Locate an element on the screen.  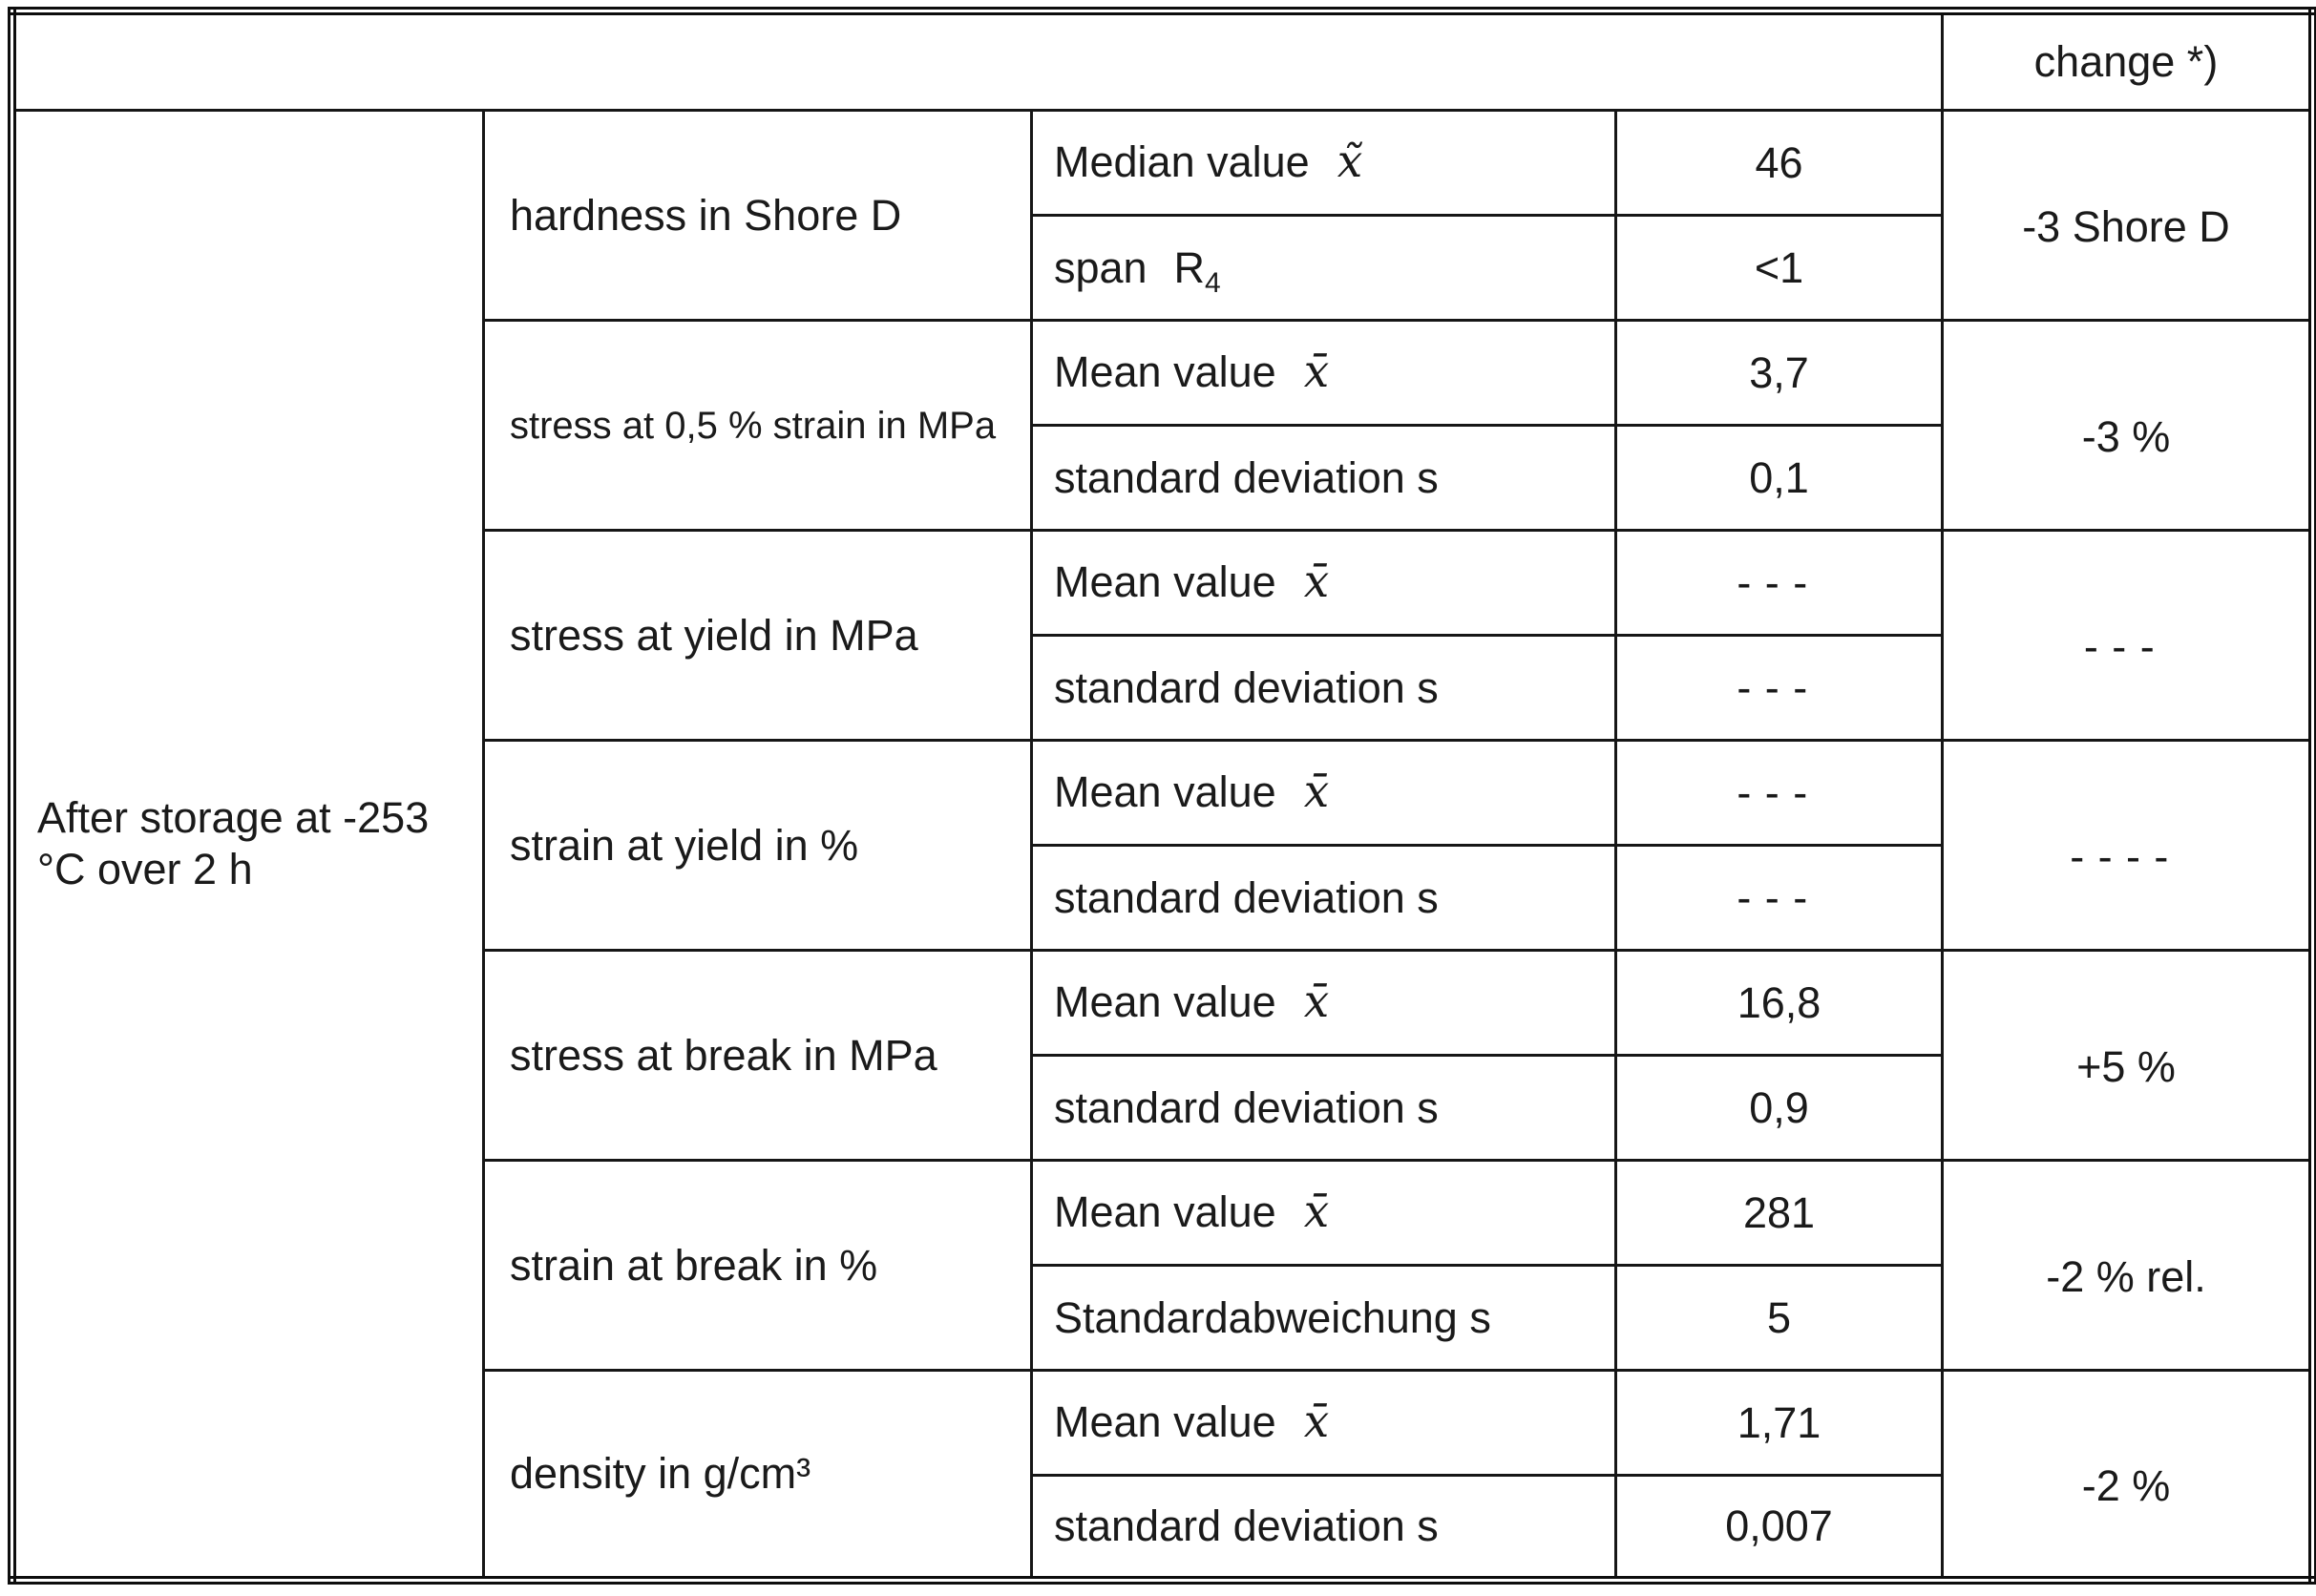
table-row: span R4 <1 is located at coordinates (1162, 268).